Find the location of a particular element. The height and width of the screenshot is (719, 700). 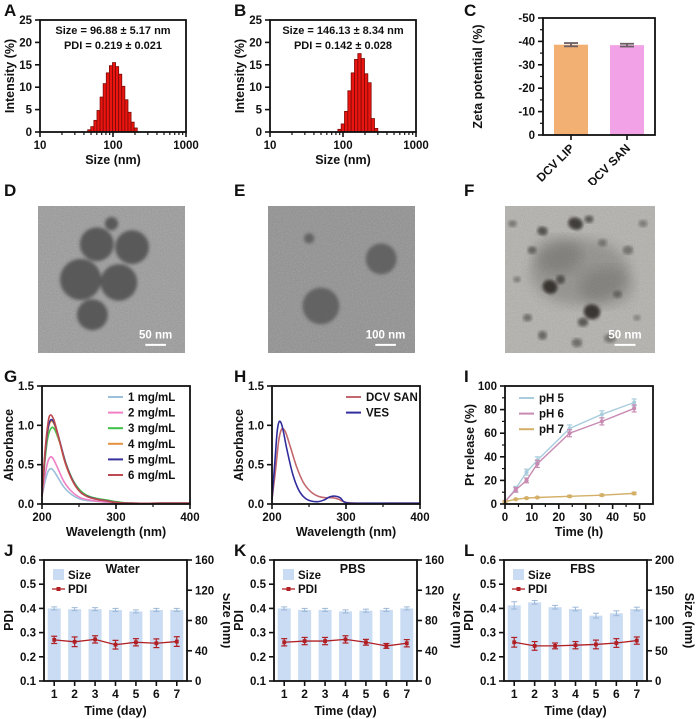

tick-label: -20 is located at coordinates (526, 89).